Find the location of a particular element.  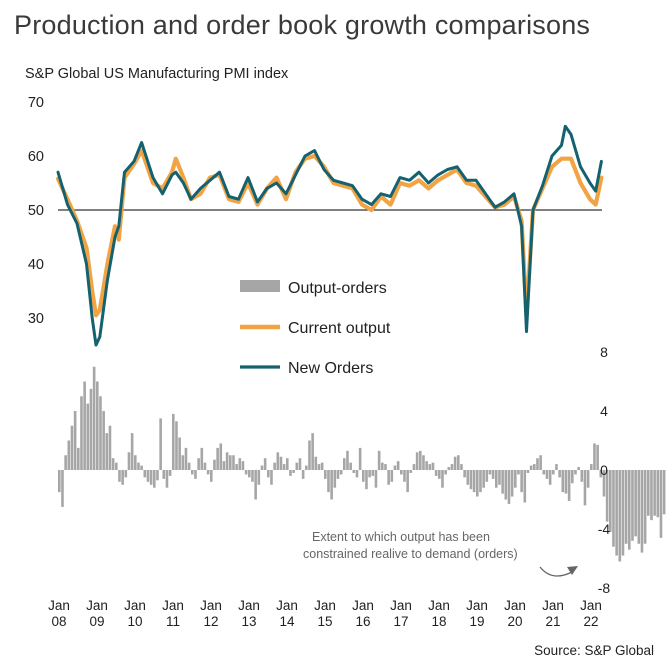

x-tick-label-year: 15 is located at coordinates (324, 621).